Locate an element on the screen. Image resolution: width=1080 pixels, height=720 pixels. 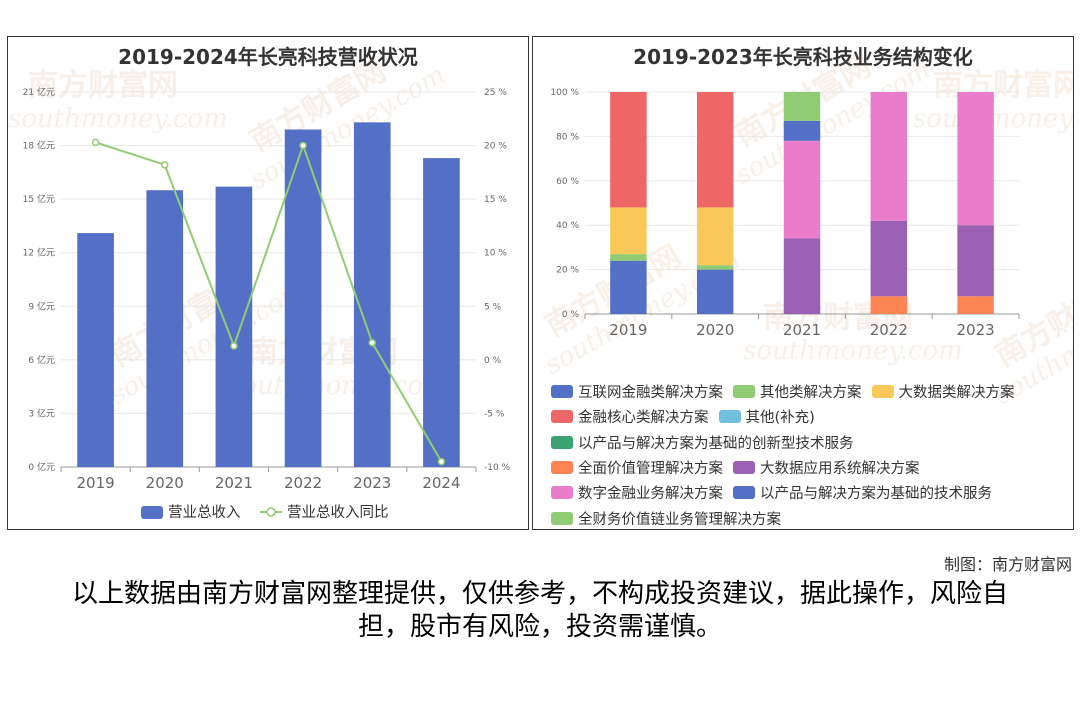
legend-item: 其他(补充) is located at coordinates (766, 416).